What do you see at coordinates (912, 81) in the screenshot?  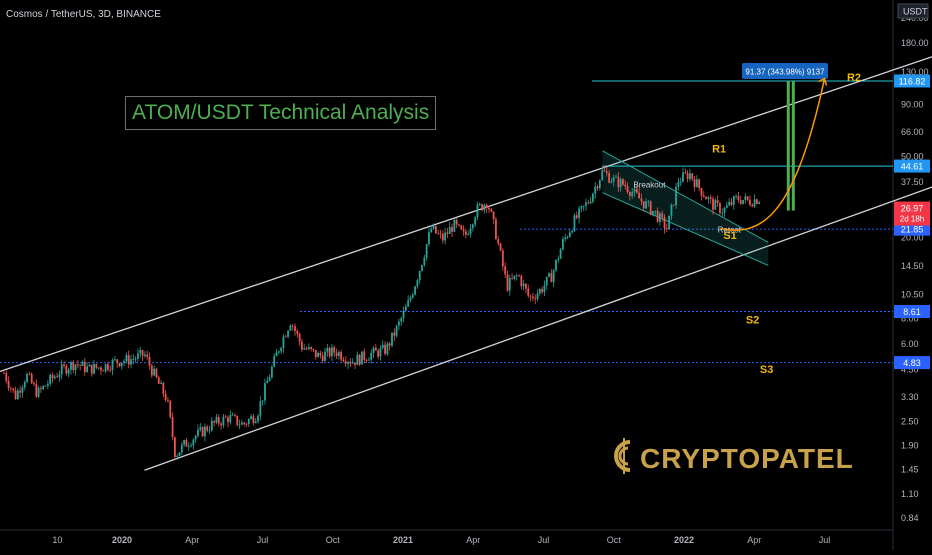 I see `price-badge-r2` at bounding box center [912, 81].